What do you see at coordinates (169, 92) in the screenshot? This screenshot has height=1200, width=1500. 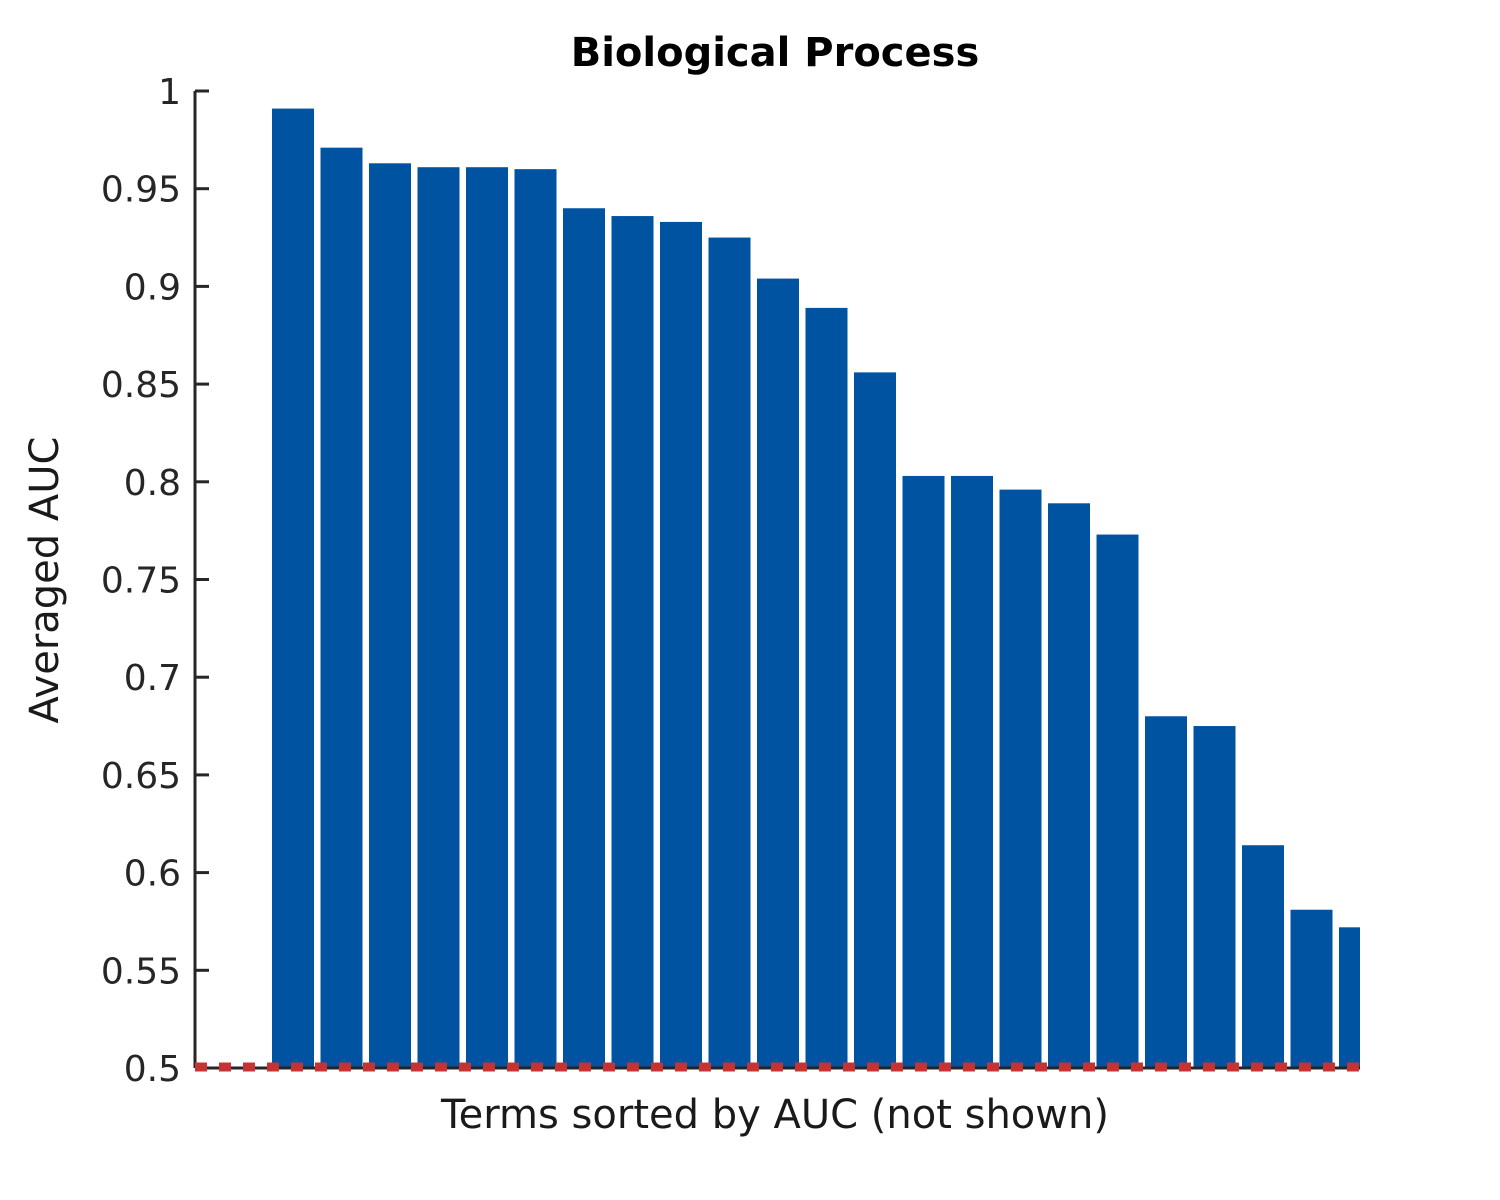 I see `y-tick-label: 1` at bounding box center [169, 92].